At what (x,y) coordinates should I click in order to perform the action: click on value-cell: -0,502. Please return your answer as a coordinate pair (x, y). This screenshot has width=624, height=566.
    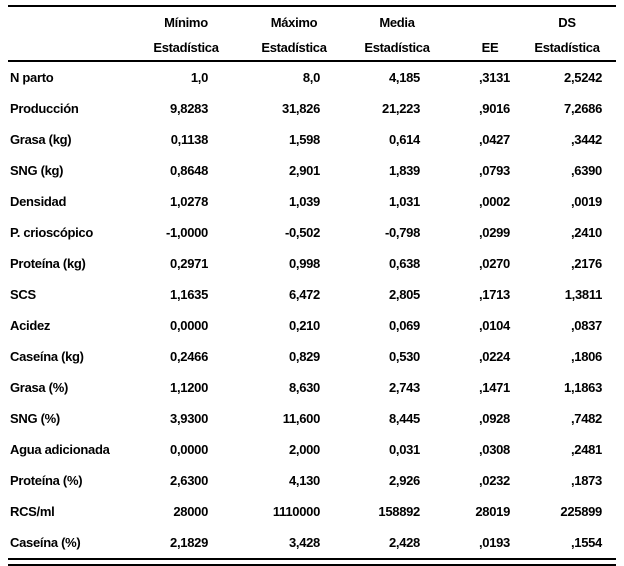
    Looking at the image, I should click on (302, 232).